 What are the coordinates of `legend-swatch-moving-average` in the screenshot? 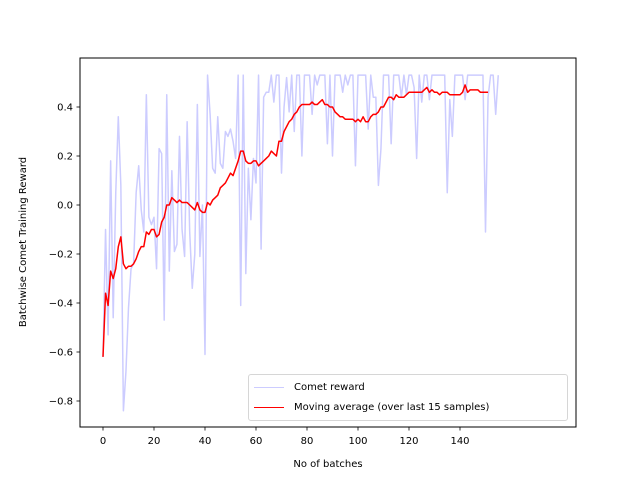 It's located at (269, 407).